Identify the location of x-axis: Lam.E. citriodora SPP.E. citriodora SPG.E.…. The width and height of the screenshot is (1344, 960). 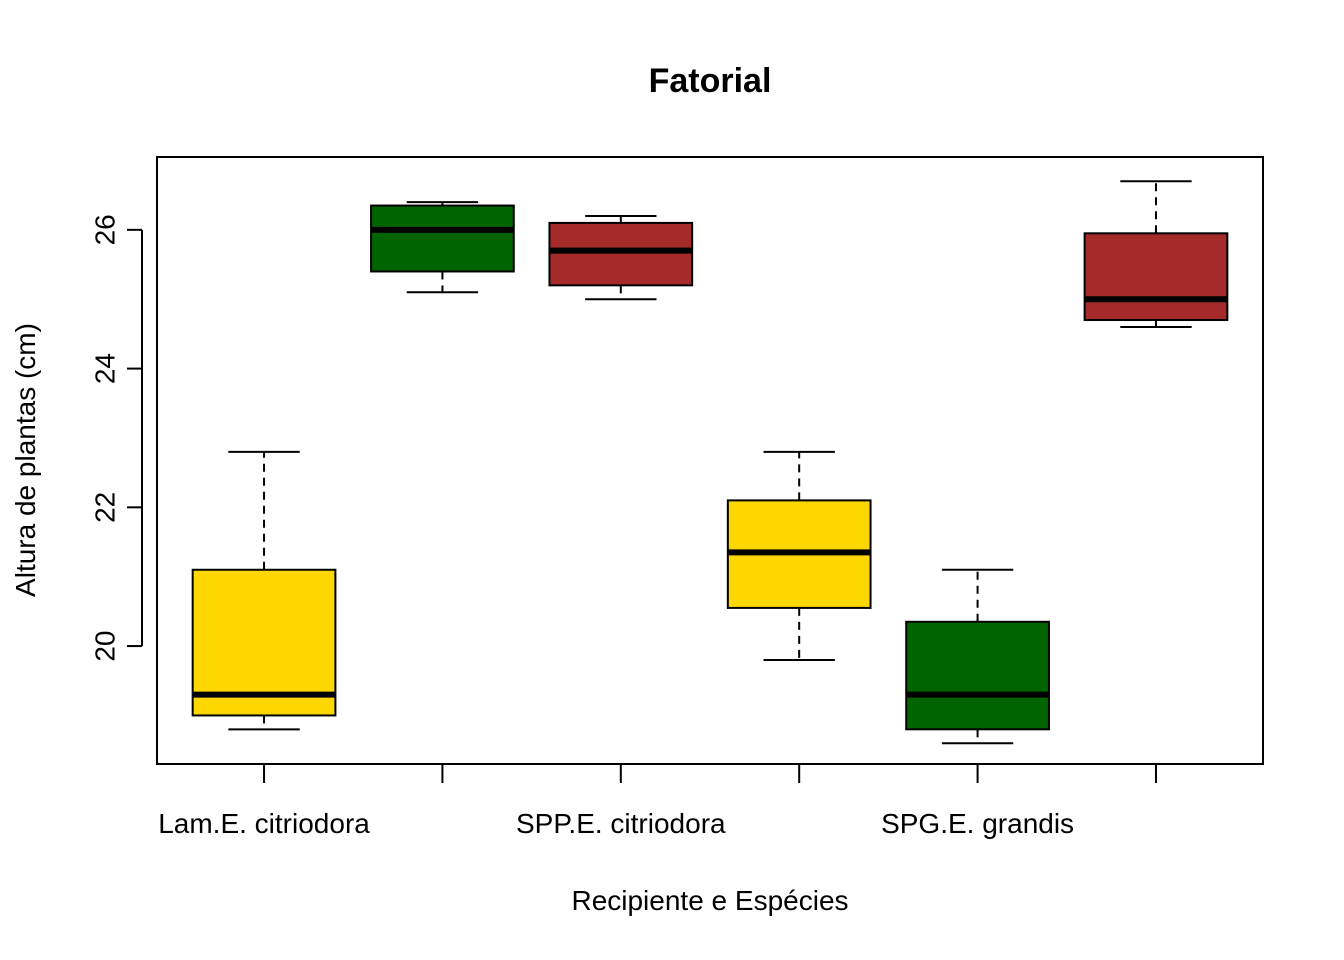
(657, 801).